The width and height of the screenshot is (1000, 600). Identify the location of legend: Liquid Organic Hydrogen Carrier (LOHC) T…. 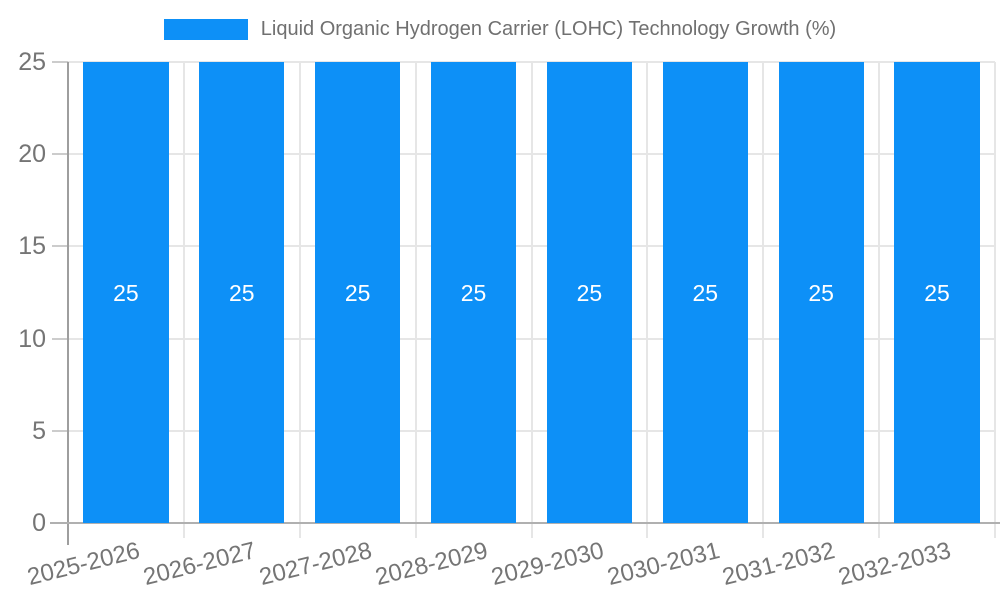
(500, 29).